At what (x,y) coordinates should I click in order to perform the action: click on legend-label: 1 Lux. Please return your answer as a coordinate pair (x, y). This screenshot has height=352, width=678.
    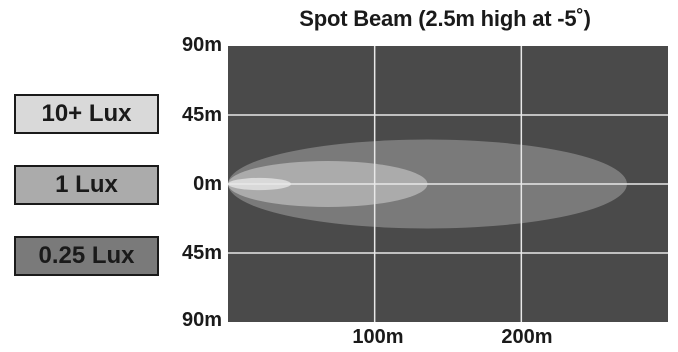
    Looking at the image, I should click on (86, 184).